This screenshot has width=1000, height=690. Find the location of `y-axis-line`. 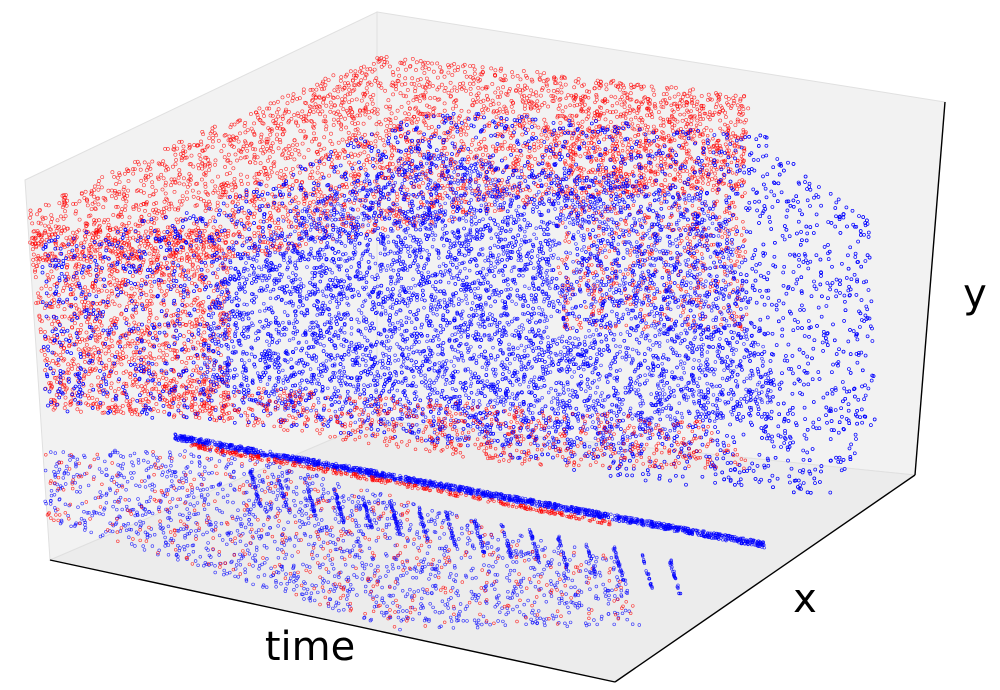

y-axis-line is located at coordinates (930, 288).